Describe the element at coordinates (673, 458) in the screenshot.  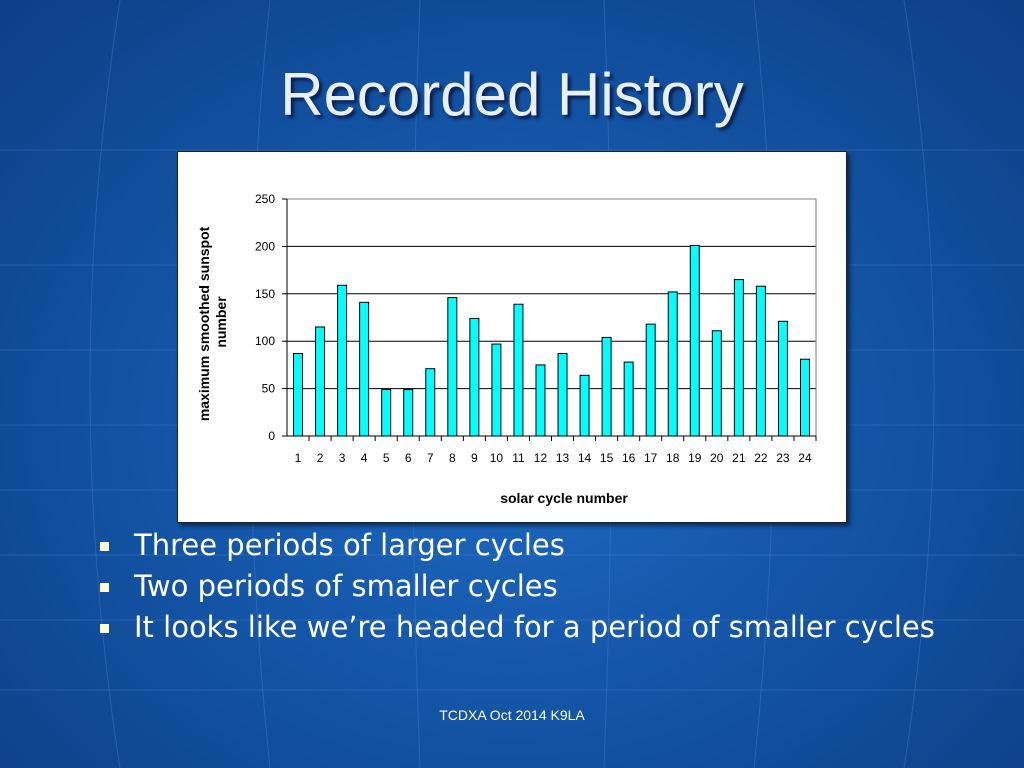
I see `x-tick-label: 18` at that location.